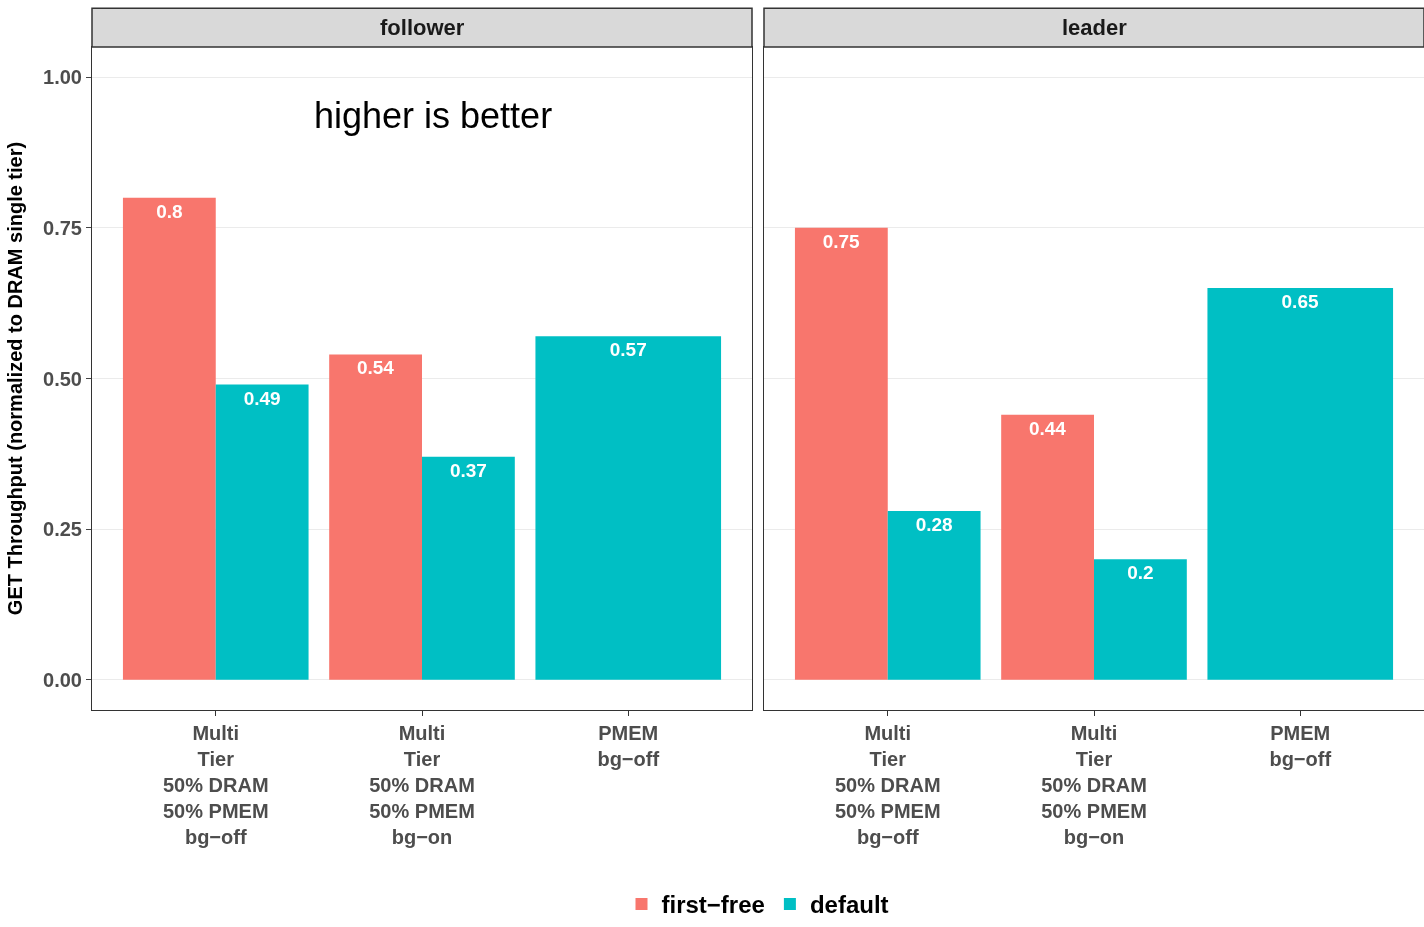 This screenshot has width=1424, height=927. Describe the element at coordinates (62, 679) in the screenshot. I see `y-tick-label: 0.00` at that location.